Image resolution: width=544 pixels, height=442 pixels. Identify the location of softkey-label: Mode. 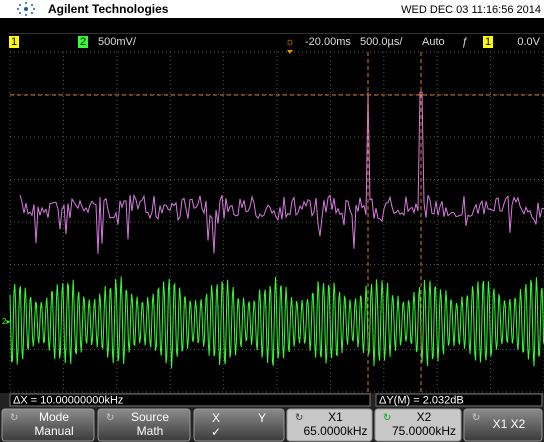
(54, 417).